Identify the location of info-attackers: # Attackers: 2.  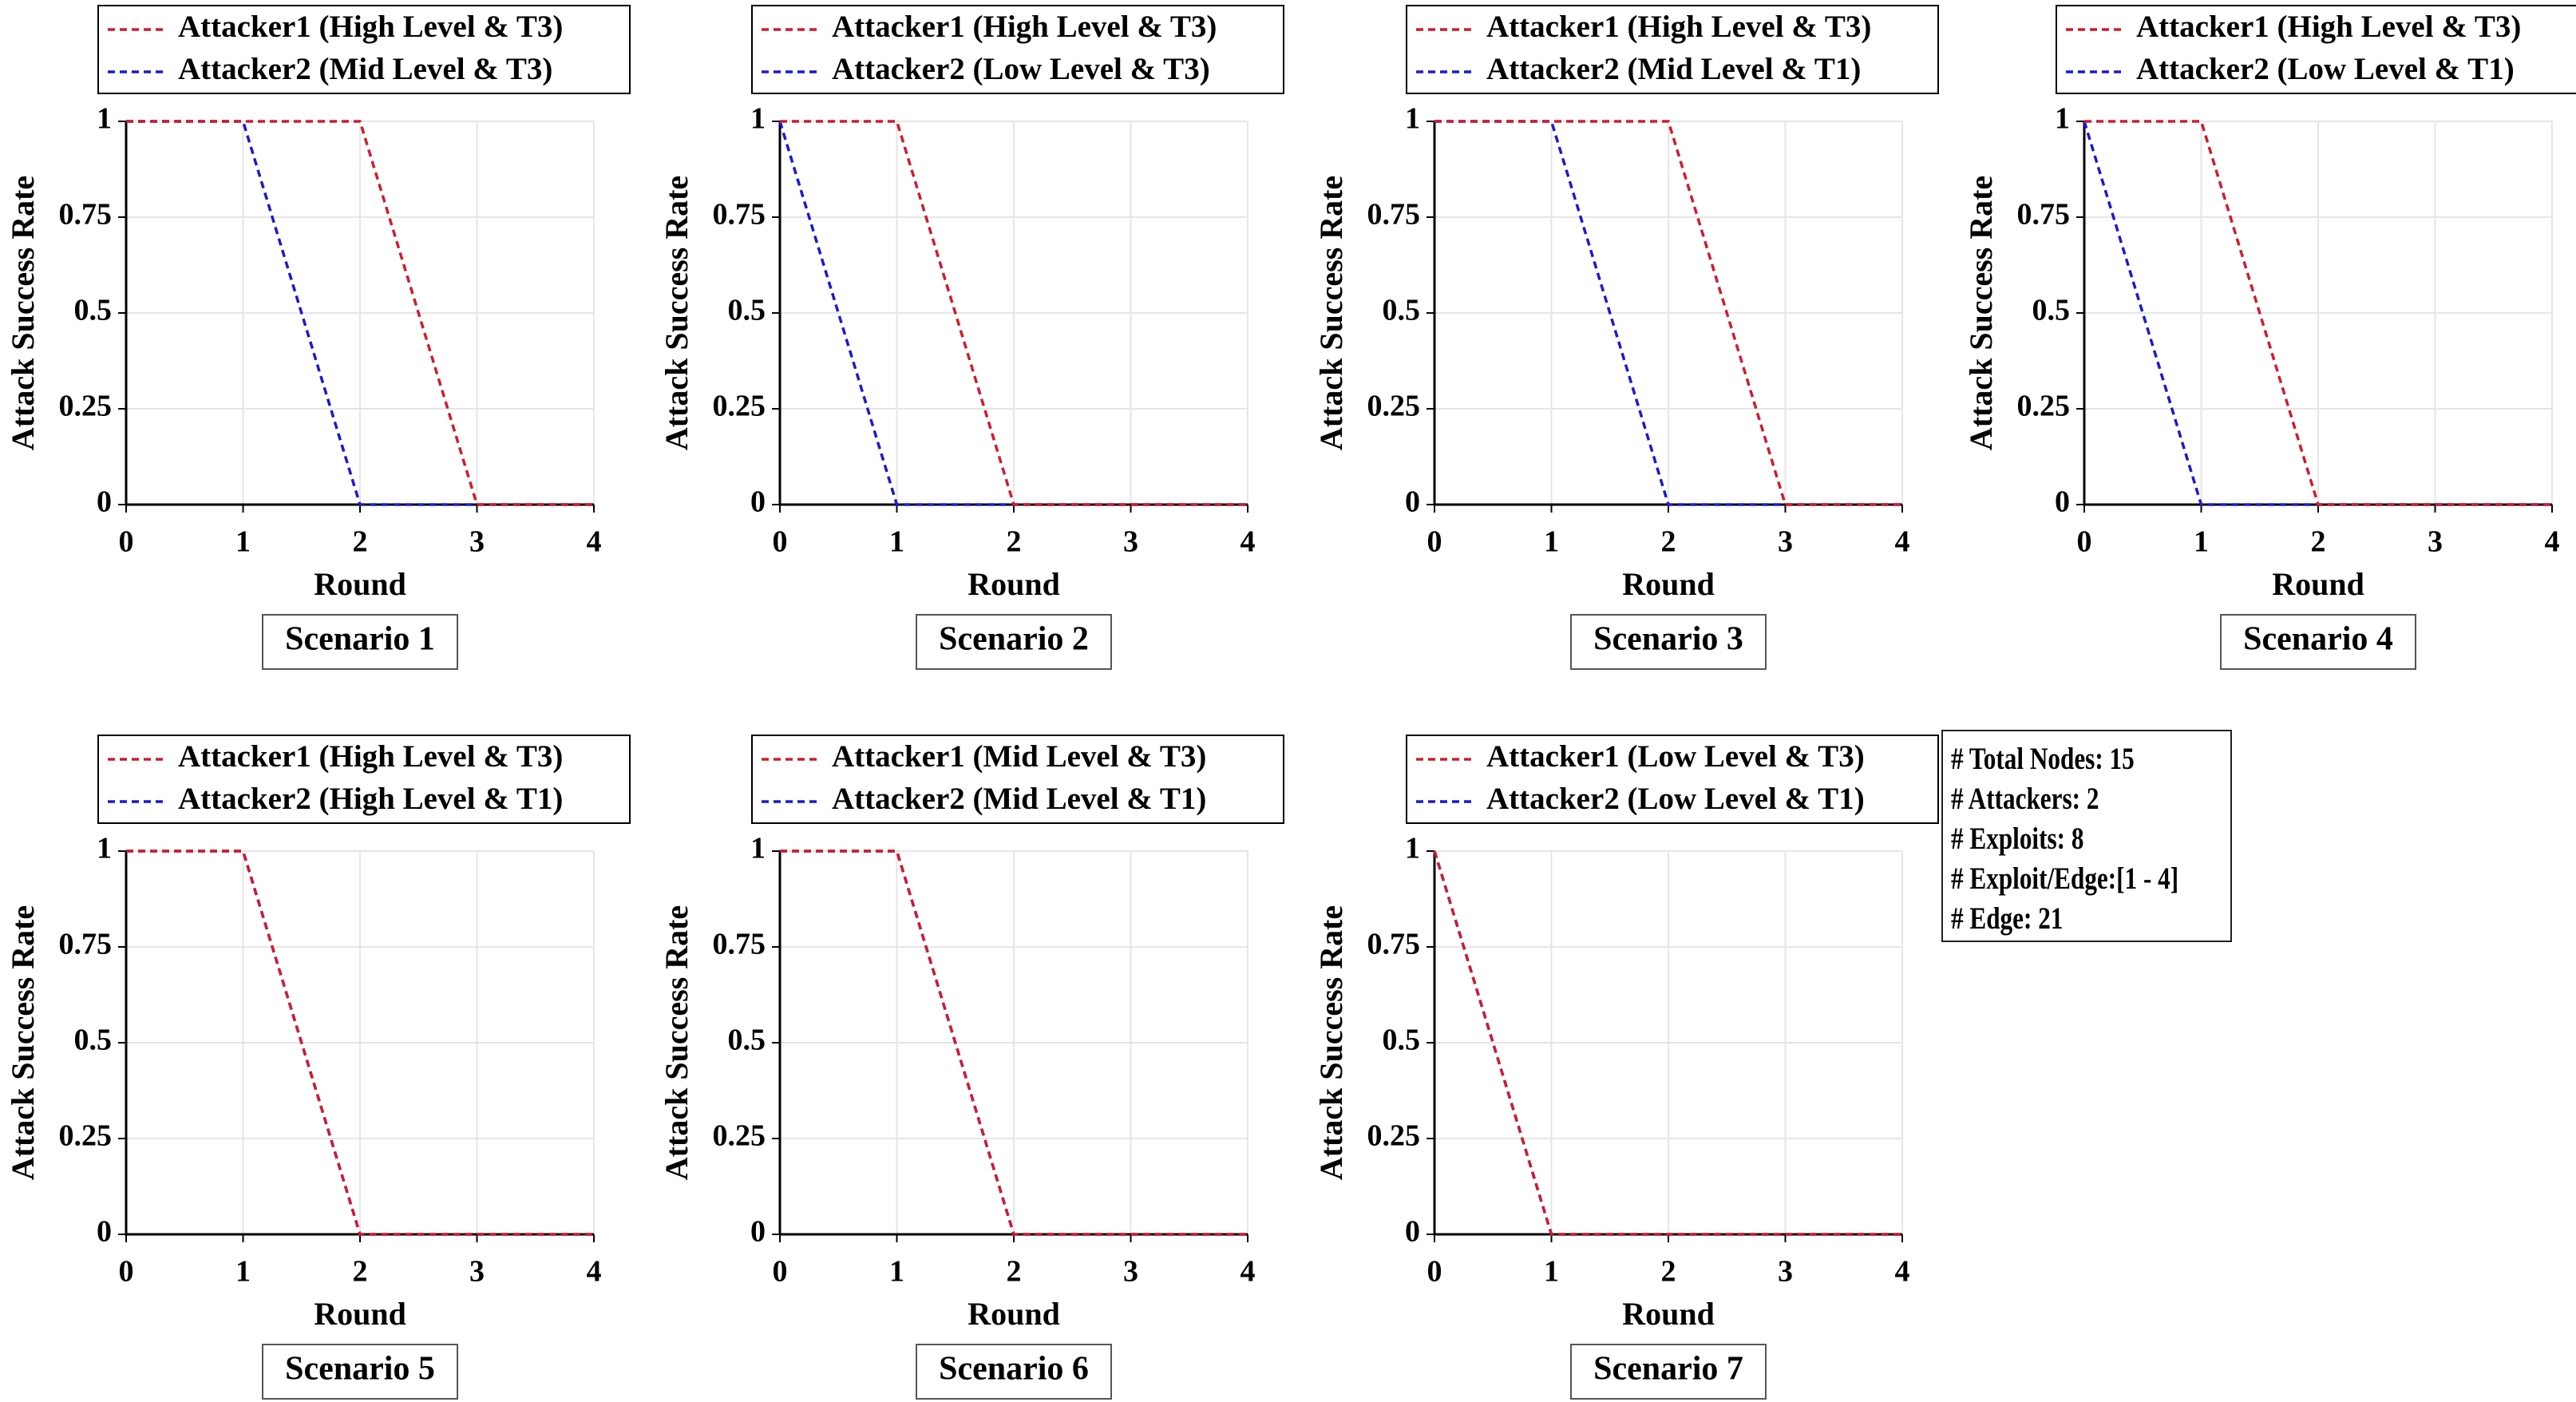
(2025, 799).